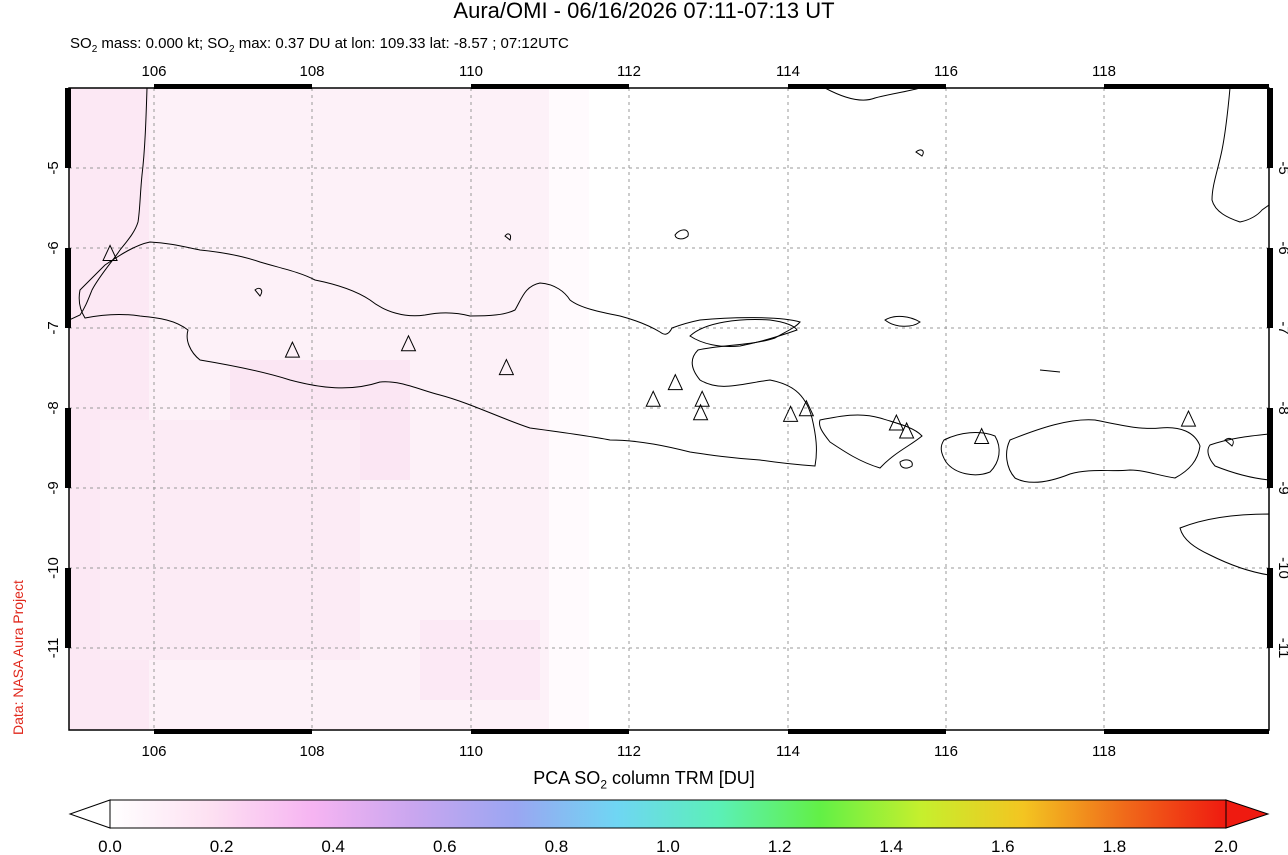 This screenshot has height=855, width=1288. I want to click on colorbar-tick-label: 0.0, so click(110, 846).